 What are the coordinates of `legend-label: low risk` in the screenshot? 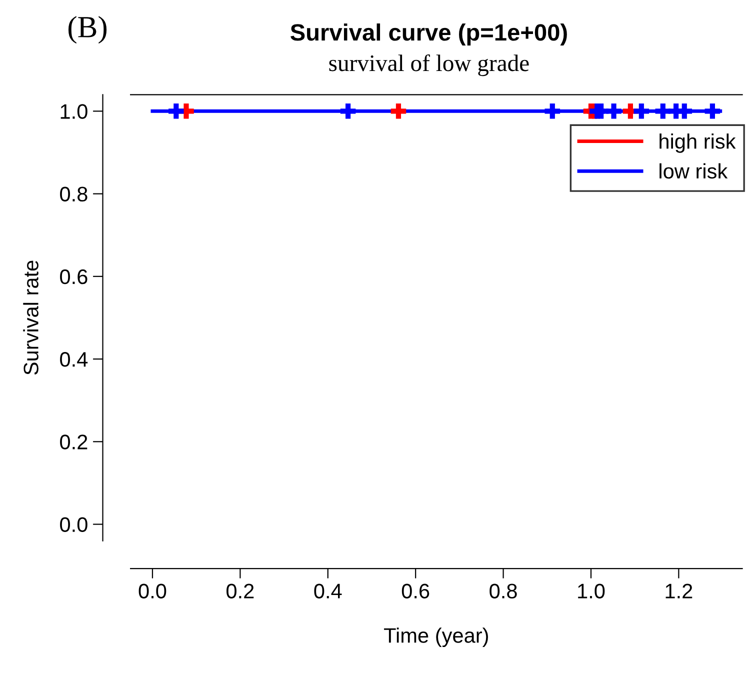 It's located at (694, 171).